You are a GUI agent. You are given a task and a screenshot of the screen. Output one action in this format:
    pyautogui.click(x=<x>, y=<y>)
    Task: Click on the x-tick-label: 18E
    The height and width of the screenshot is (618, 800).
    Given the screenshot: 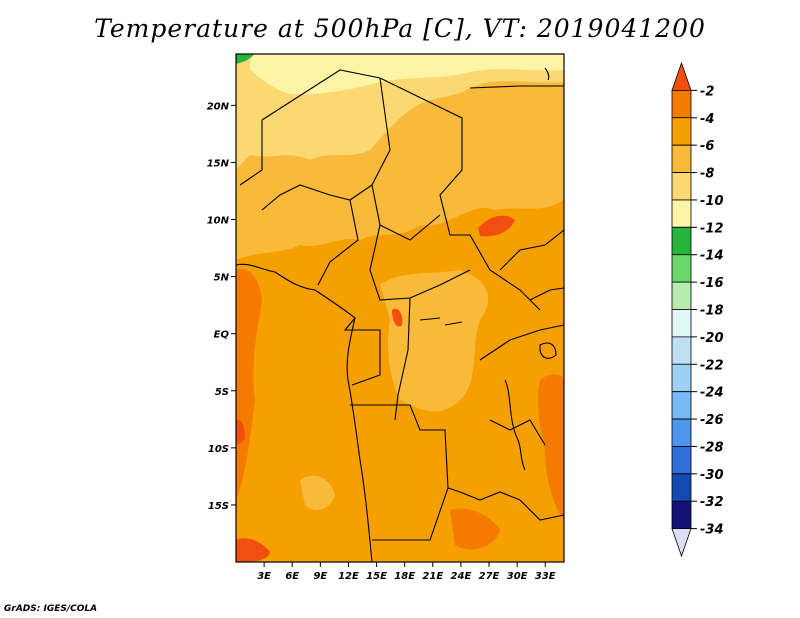 What is the action you would take?
    pyautogui.click(x=404, y=576)
    